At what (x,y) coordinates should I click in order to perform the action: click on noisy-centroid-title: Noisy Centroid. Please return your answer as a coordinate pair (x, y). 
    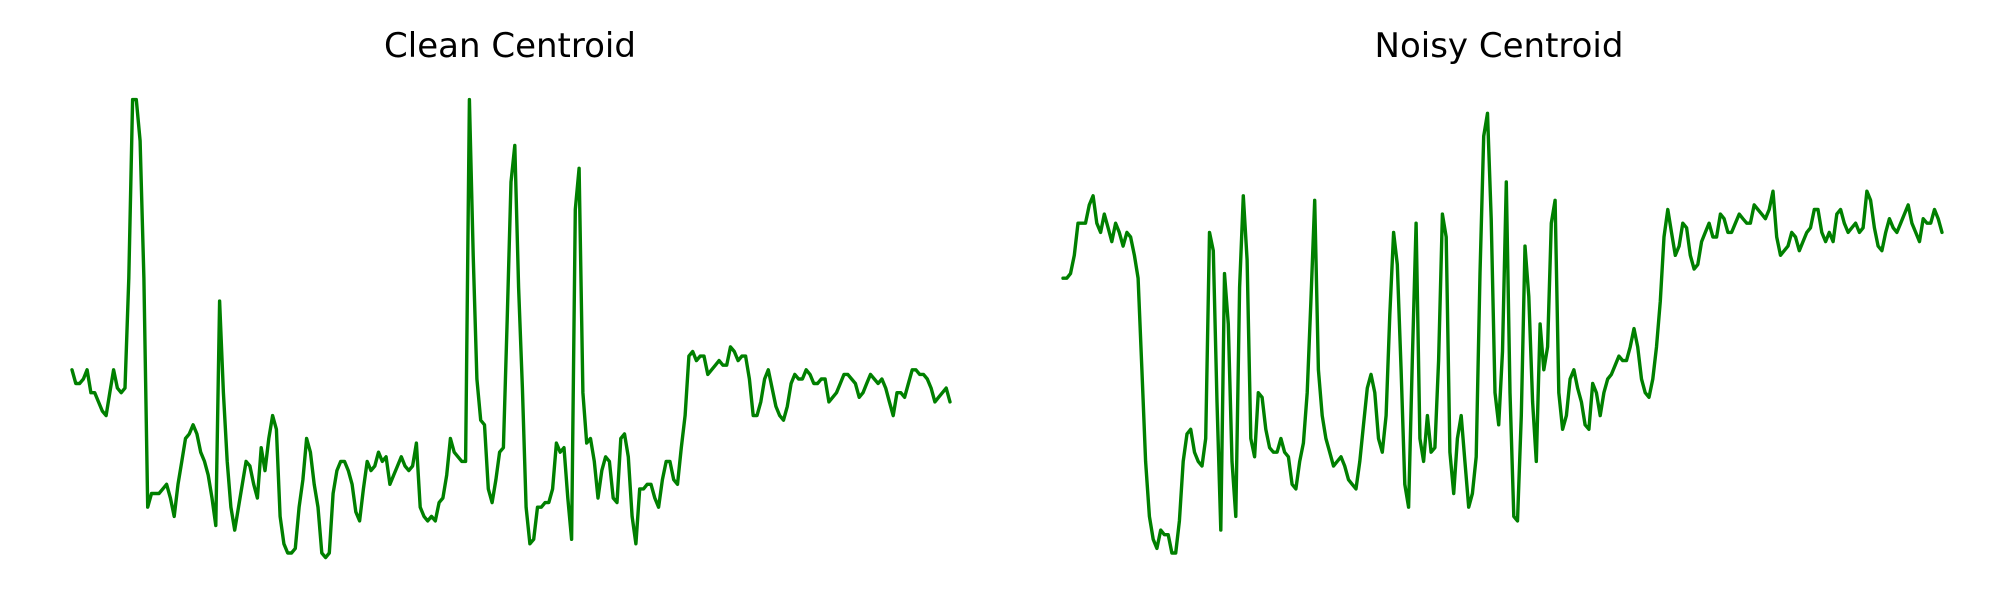
    Looking at the image, I should click on (1499, 46).